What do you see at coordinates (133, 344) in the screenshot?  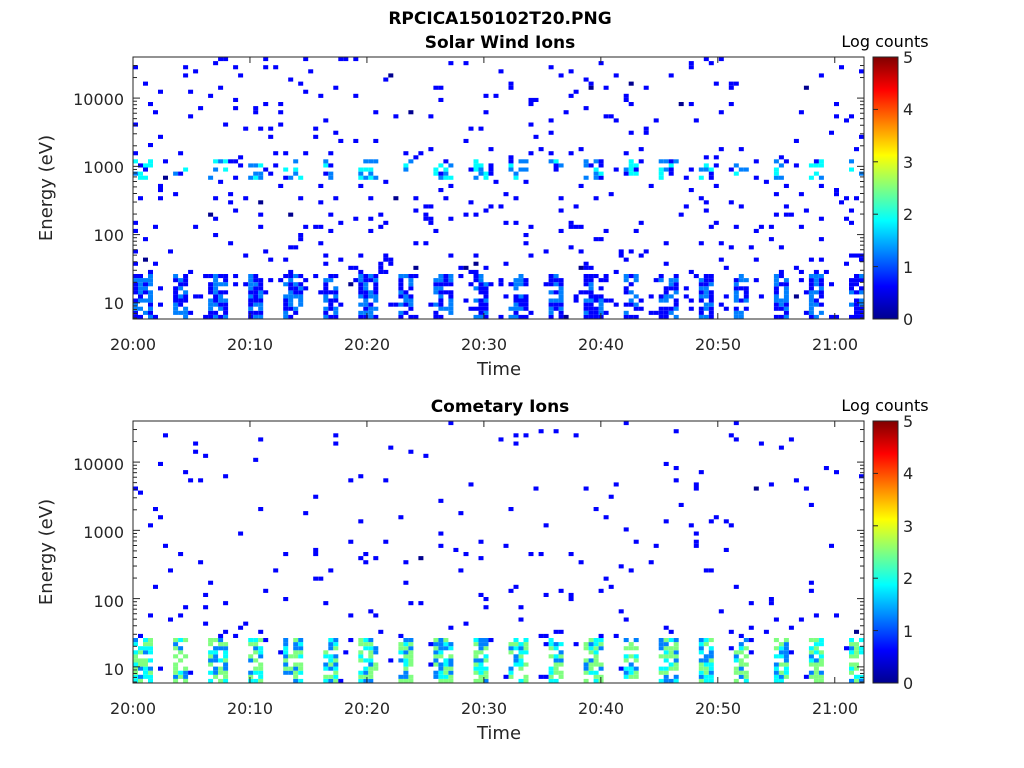 I see `x-tick-label: 20:00` at bounding box center [133, 344].